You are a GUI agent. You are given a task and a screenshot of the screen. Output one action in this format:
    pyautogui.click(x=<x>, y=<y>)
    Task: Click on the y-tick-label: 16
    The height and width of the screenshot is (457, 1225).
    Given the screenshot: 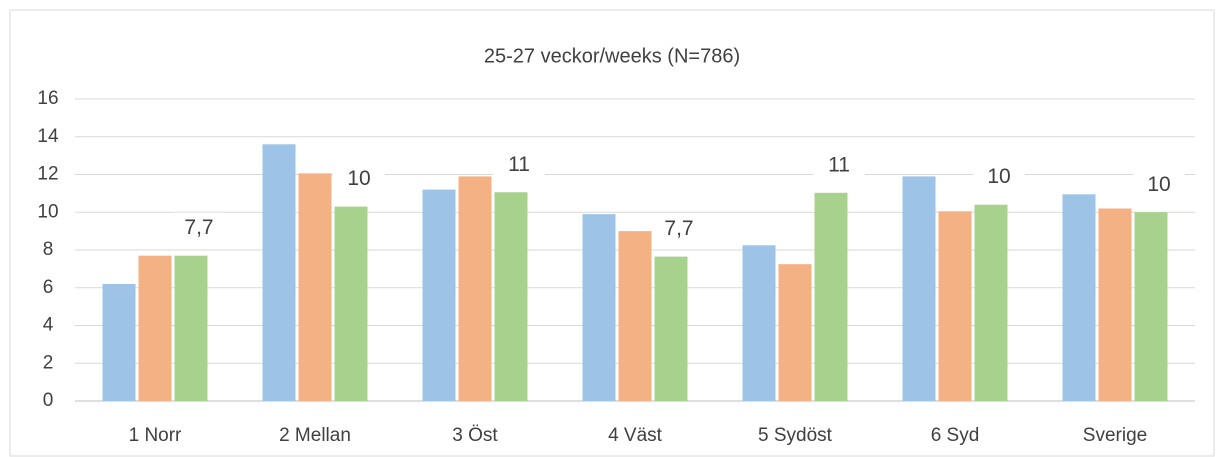 What is the action you would take?
    pyautogui.click(x=47, y=98)
    